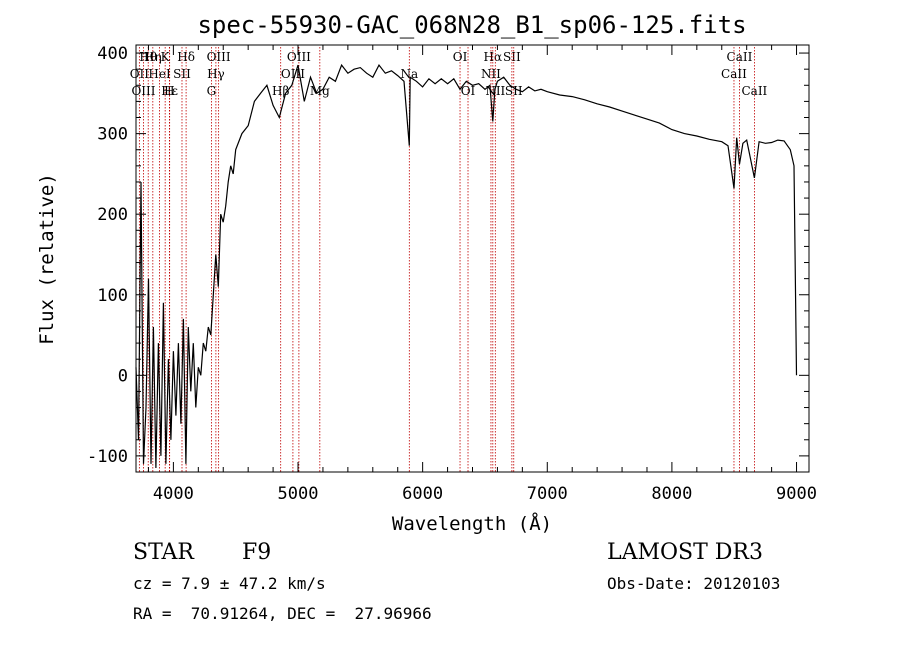  What do you see at coordinates (671, 494) in the screenshot?
I see `x-tick-label: 8000` at bounding box center [671, 494].